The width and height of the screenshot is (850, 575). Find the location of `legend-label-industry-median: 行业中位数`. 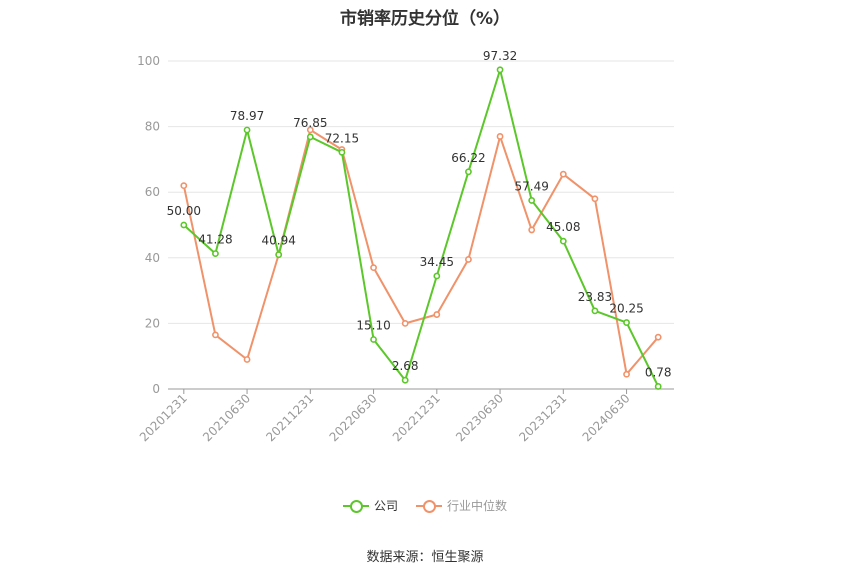

legend-label-industry-median: 行业中位数 is located at coordinates (477, 506).